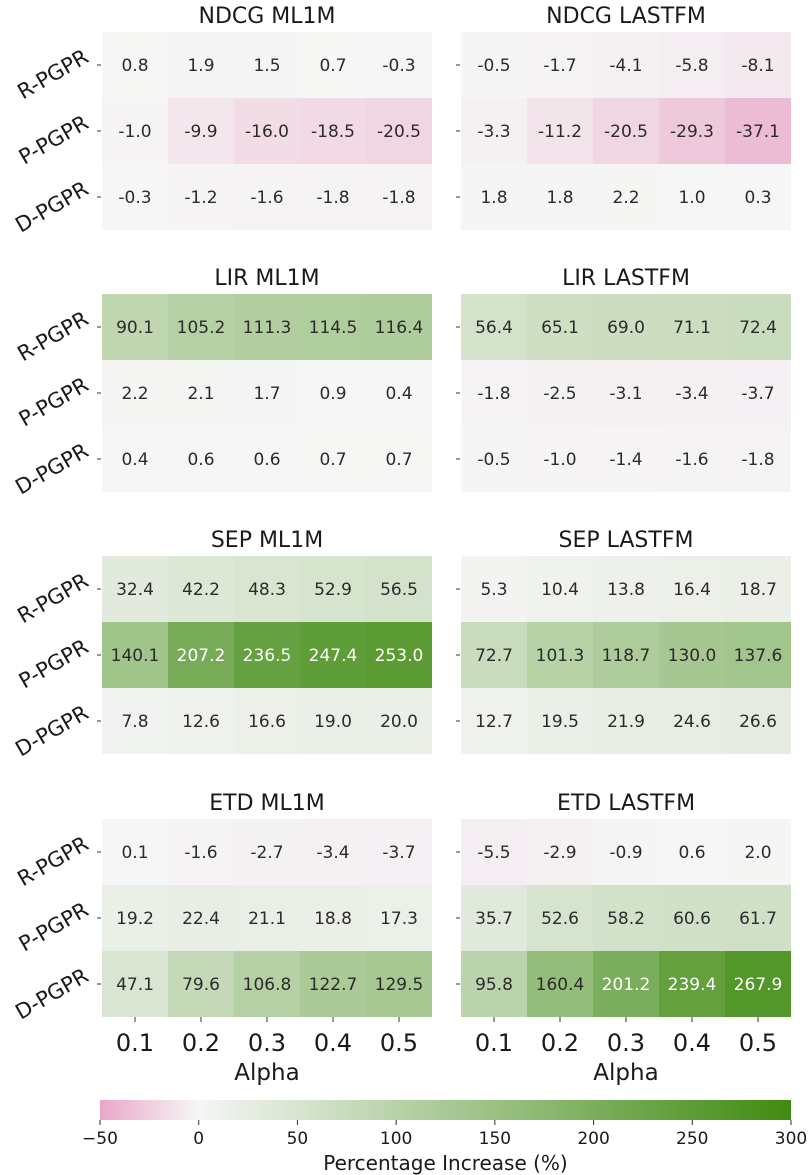 Image resolution: width=812 pixels, height=1175 pixels. I want to click on cell-label: 12.7, so click(494, 722).